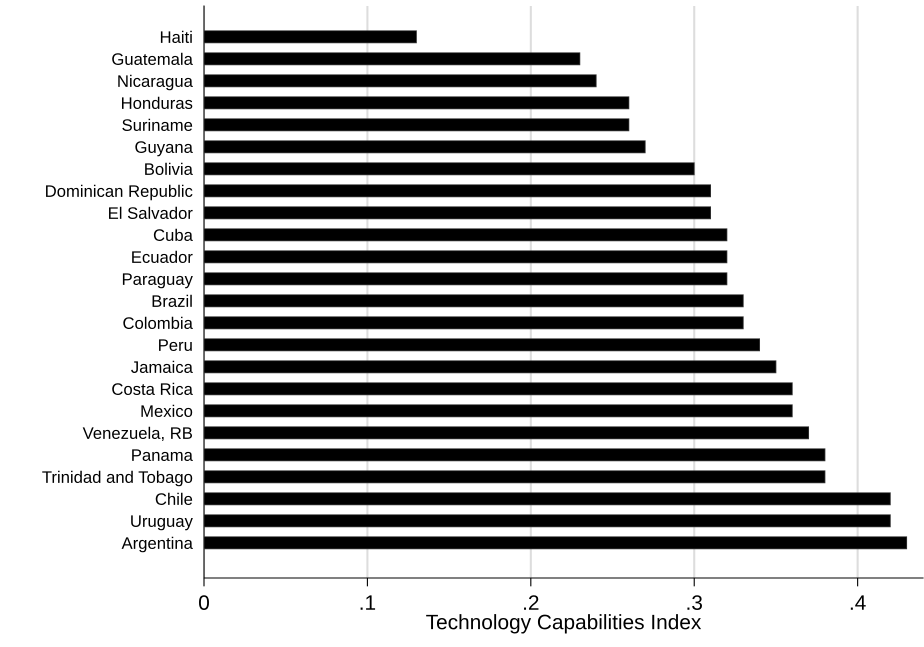  Describe the element at coordinates (155, 82) in the screenshot. I see `y-tick-label: Nicaragua` at that location.